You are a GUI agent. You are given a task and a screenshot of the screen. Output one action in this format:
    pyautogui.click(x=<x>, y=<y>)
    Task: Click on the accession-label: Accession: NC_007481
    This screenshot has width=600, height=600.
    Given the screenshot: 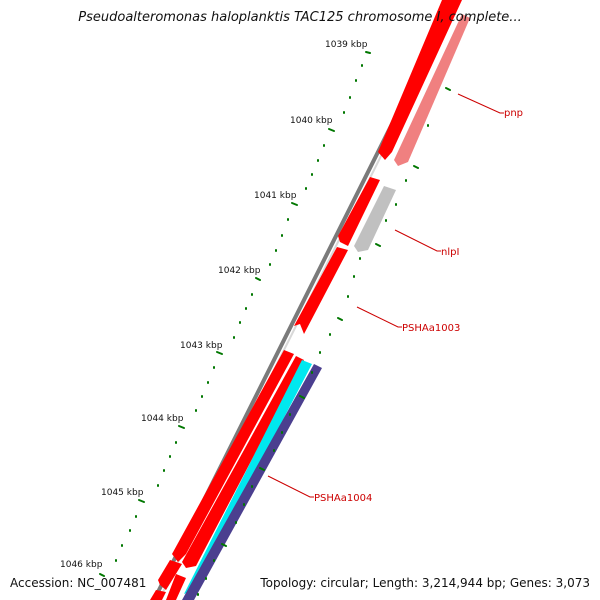 What is the action you would take?
    pyautogui.click(x=78, y=583)
    